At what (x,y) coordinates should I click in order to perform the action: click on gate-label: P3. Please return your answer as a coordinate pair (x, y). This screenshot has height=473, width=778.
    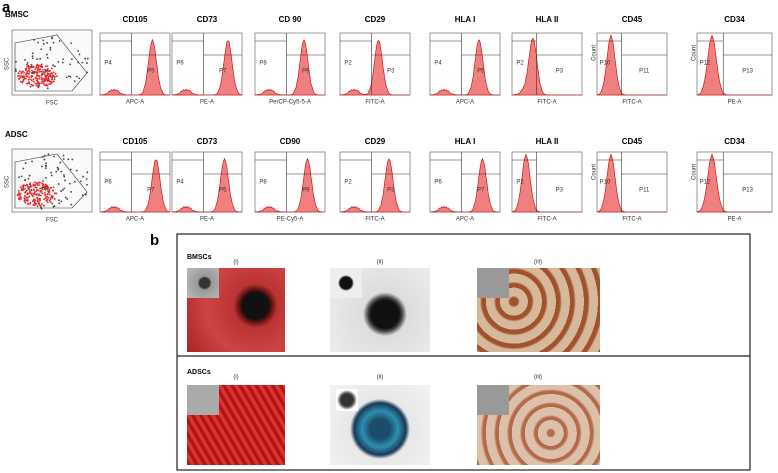
    Looking at the image, I should click on (560, 191).